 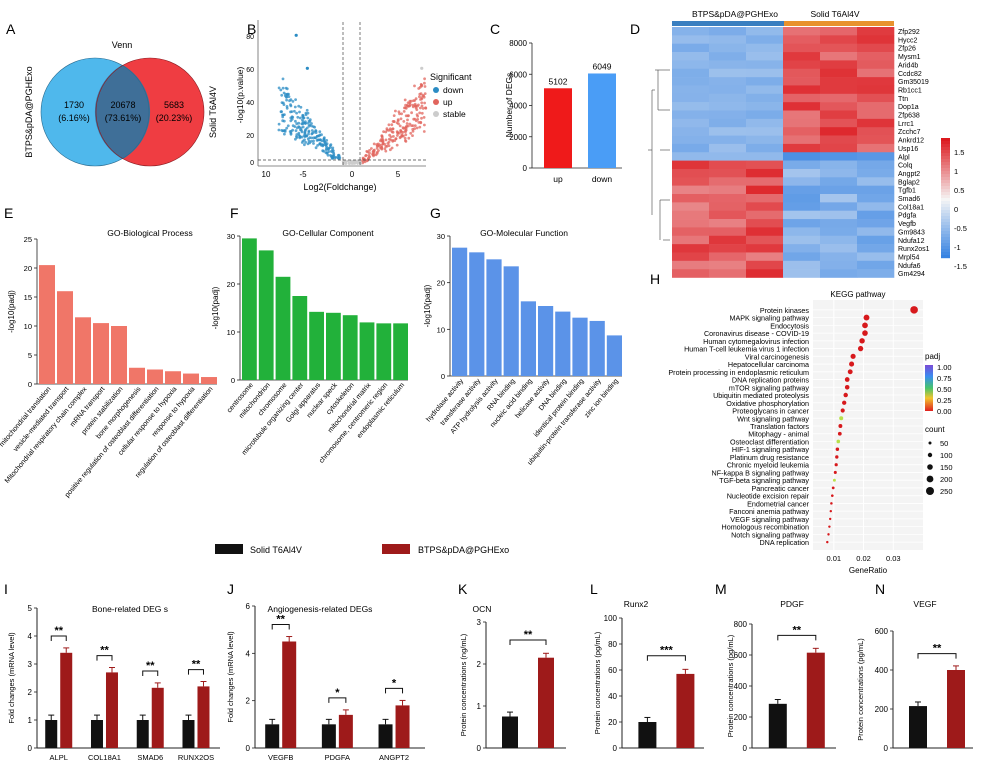 What do you see at coordinates (868, 570) in the screenshot?
I see `kegg-xlabel: GeneRatio` at bounding box center [868, 570].